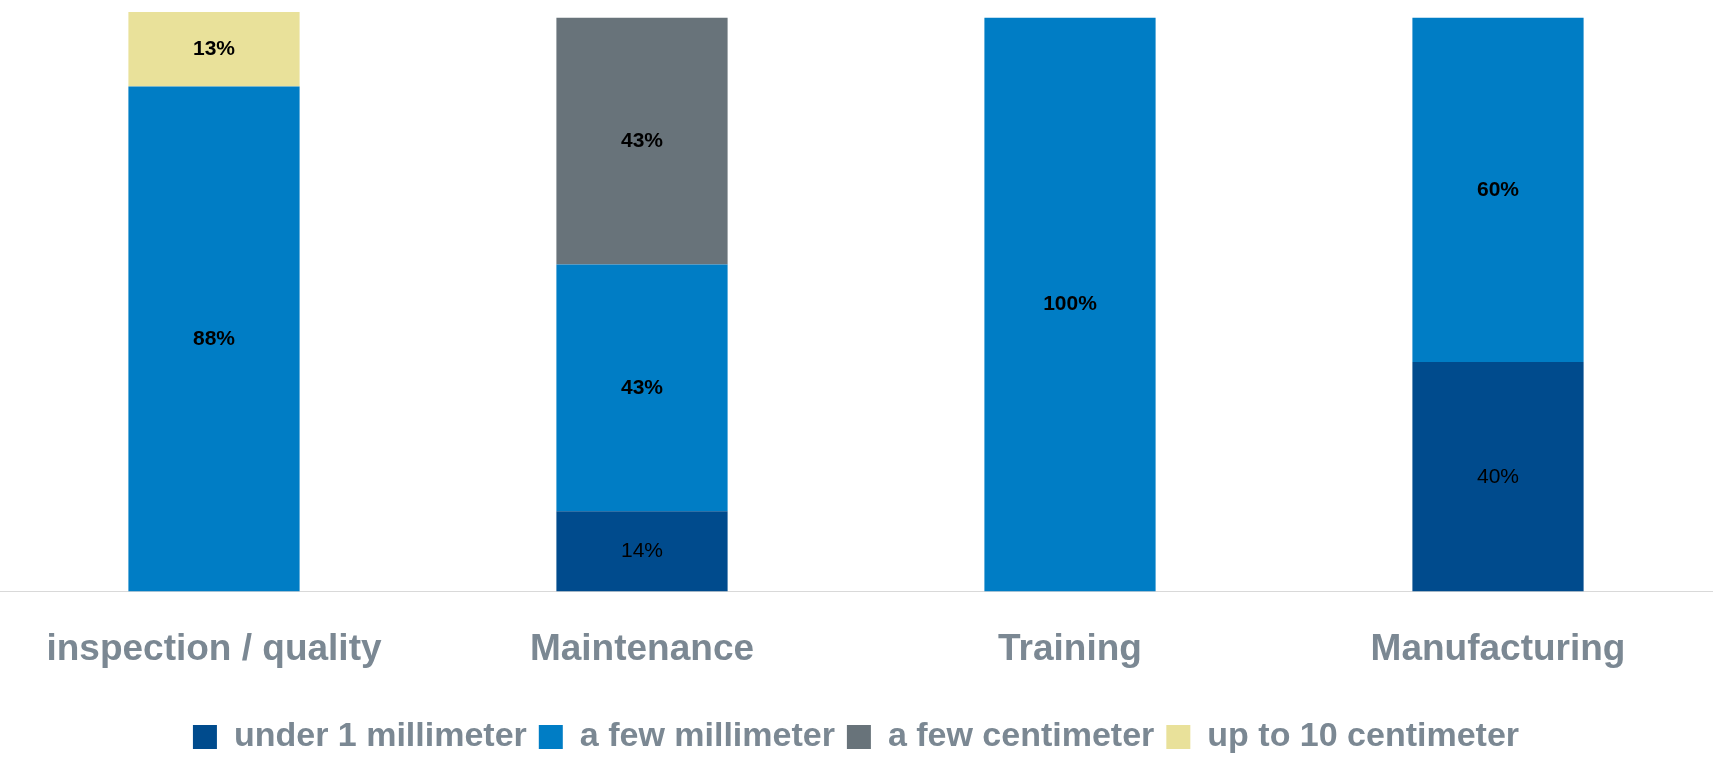 Image resolution: width=1722 pixels, height=774 pixels. What do you see at coordinates (1070, 647) in the screenshot?
I see `x-tick-label: Training` at bounding box center [1070, 647].